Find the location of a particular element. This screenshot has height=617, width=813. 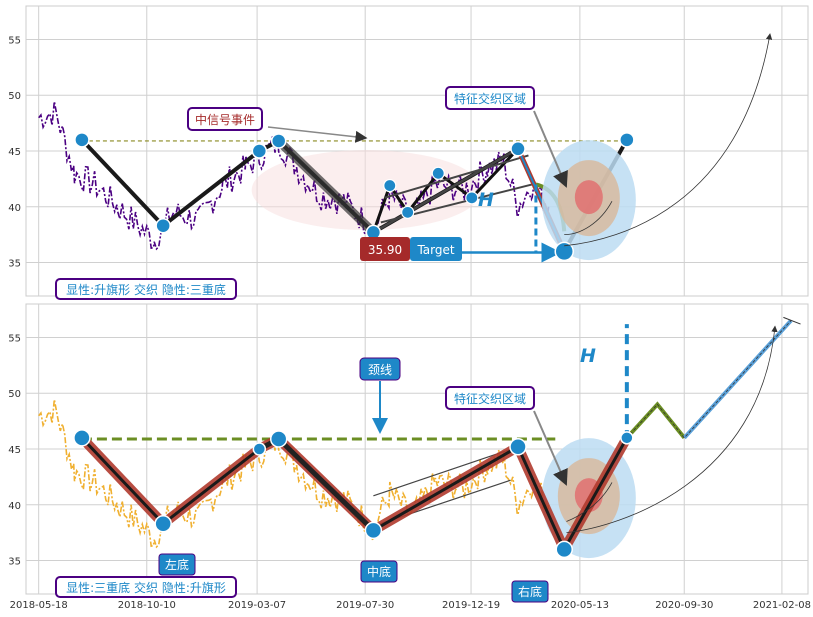

flag-line-b1 is located at coordinates (446, 471).